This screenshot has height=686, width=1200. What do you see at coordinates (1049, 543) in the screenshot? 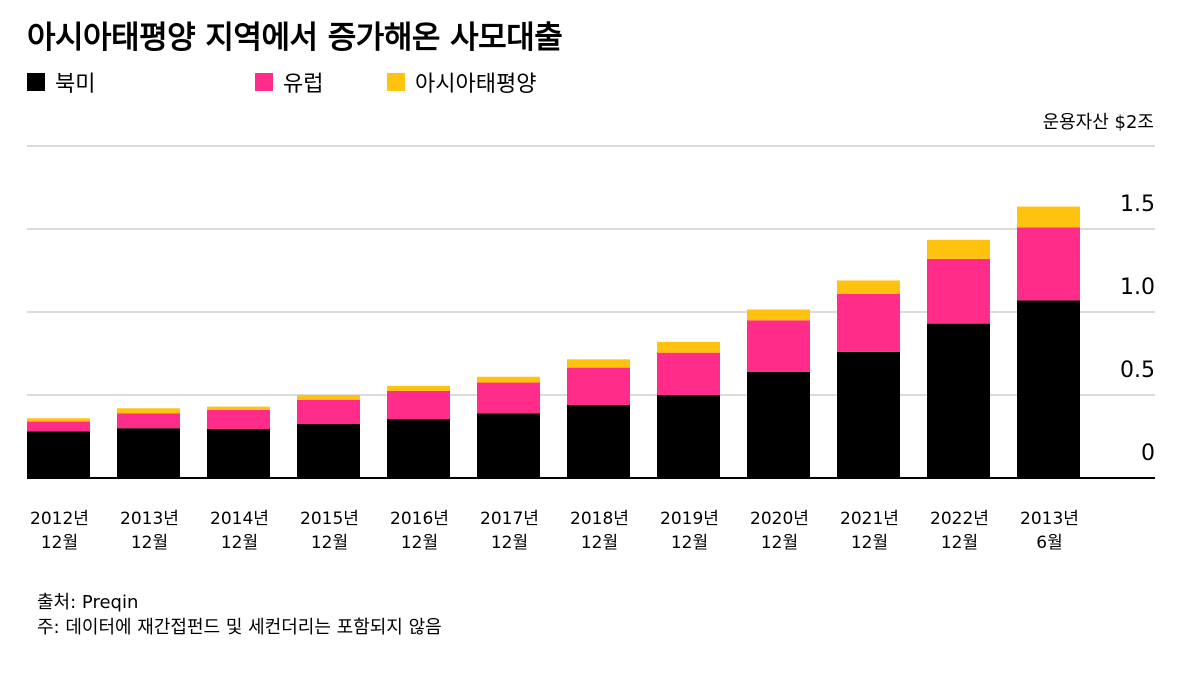
I see `x-tick-label: 6월` at bounding box center [1049, 543].